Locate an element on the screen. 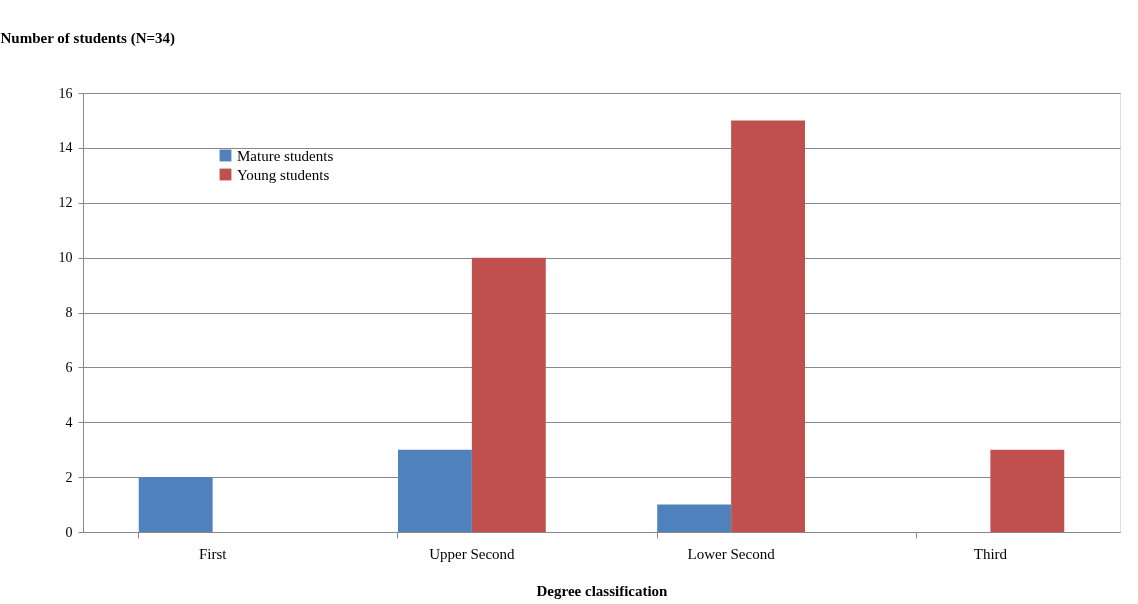  y-tick-label: 6 is located at coordinates (69, 367).